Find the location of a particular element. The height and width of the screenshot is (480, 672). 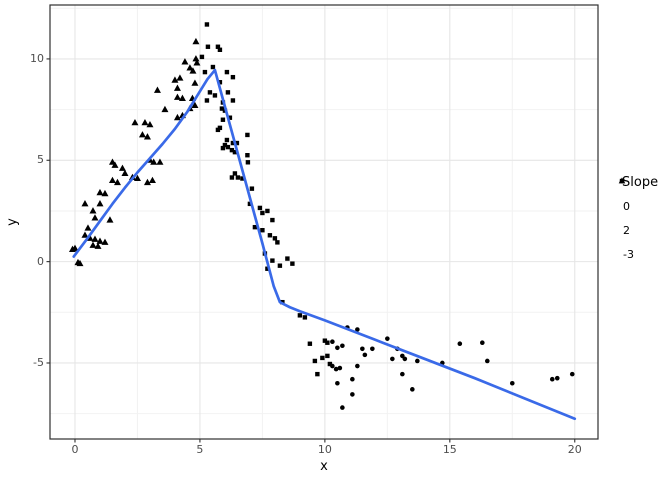

y-tick-label: -5 is located at coordinates (38, 362).